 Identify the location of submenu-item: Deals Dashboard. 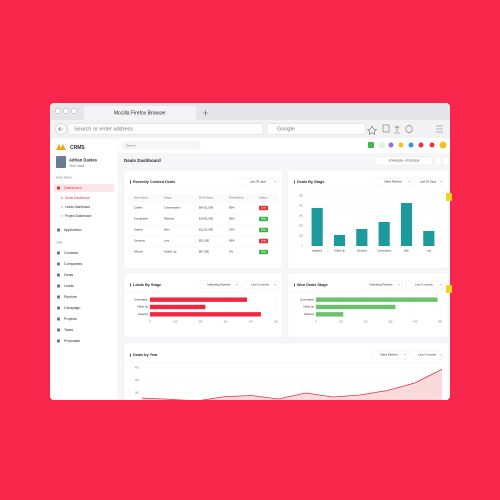
(77, 198).